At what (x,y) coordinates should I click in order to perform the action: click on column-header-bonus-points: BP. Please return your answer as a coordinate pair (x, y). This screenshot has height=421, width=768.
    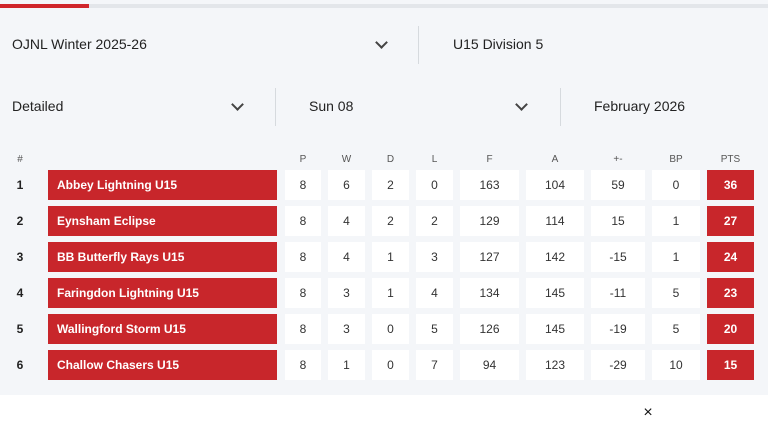
    Looking at the image, I should click on (676, 159).